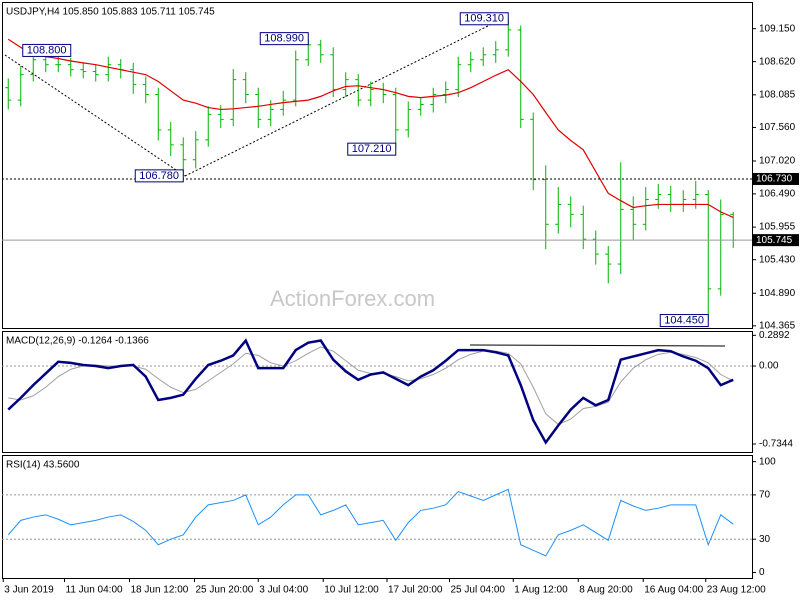 The width and height of the screenshot is (800, 600). Describe the element at coordinates (415, 590) in the screenshot. I see `x-tick-label: 17 Jul 20:00` at that location.